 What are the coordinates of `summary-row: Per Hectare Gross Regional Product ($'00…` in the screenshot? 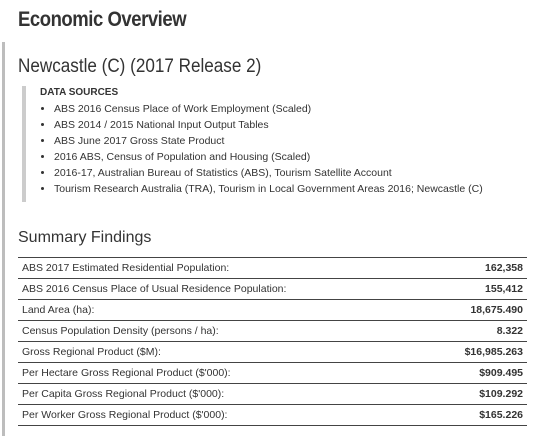 It's located at (272, 373).